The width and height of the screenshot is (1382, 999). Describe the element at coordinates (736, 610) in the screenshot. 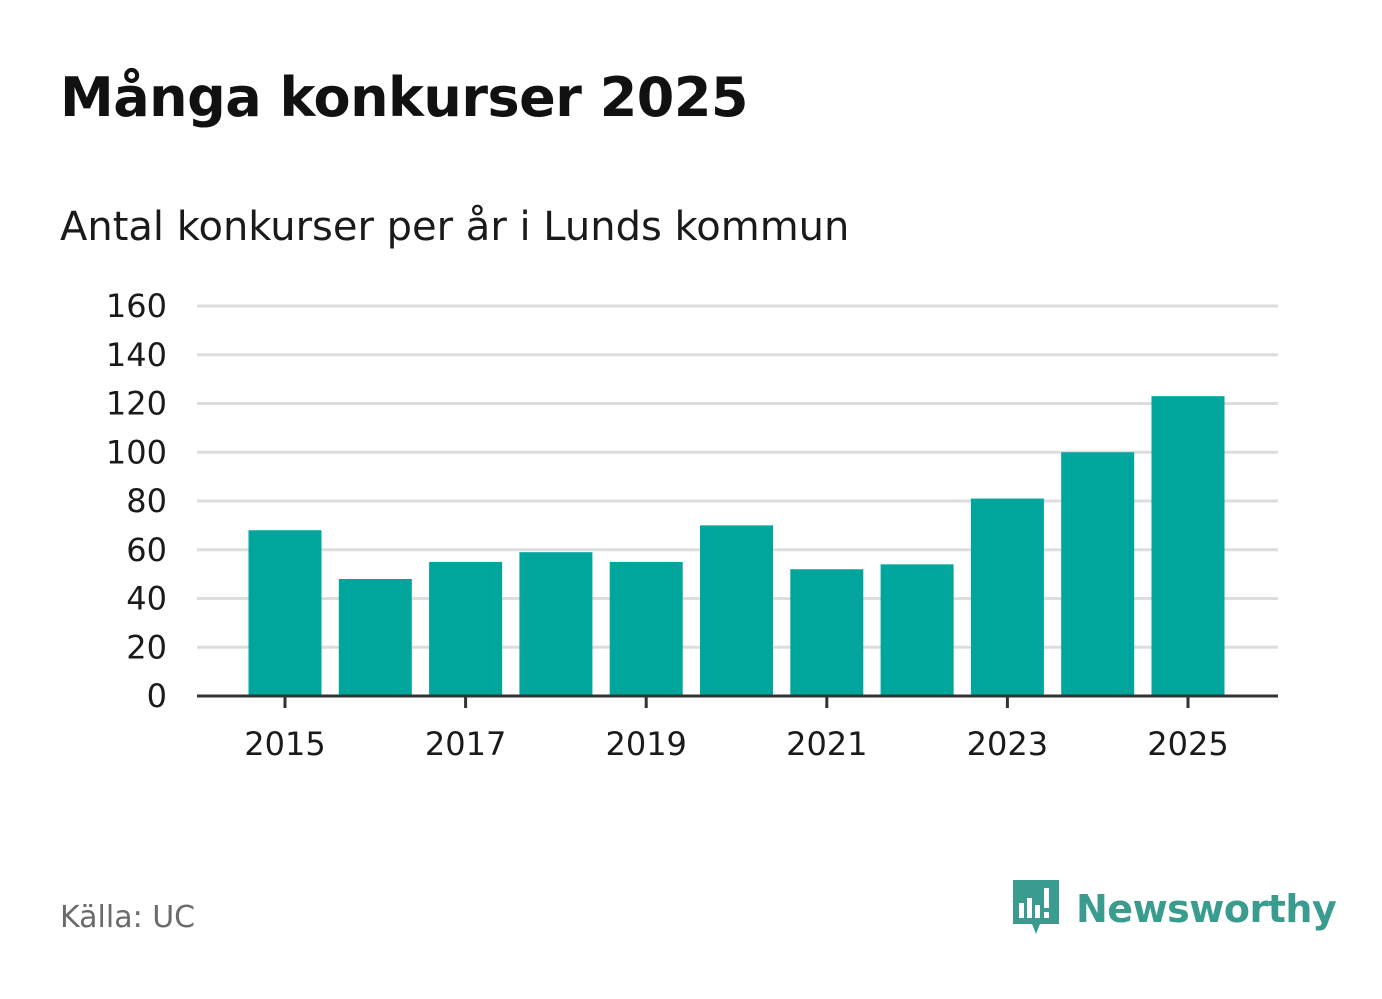

I see `bar-2020` at that location.